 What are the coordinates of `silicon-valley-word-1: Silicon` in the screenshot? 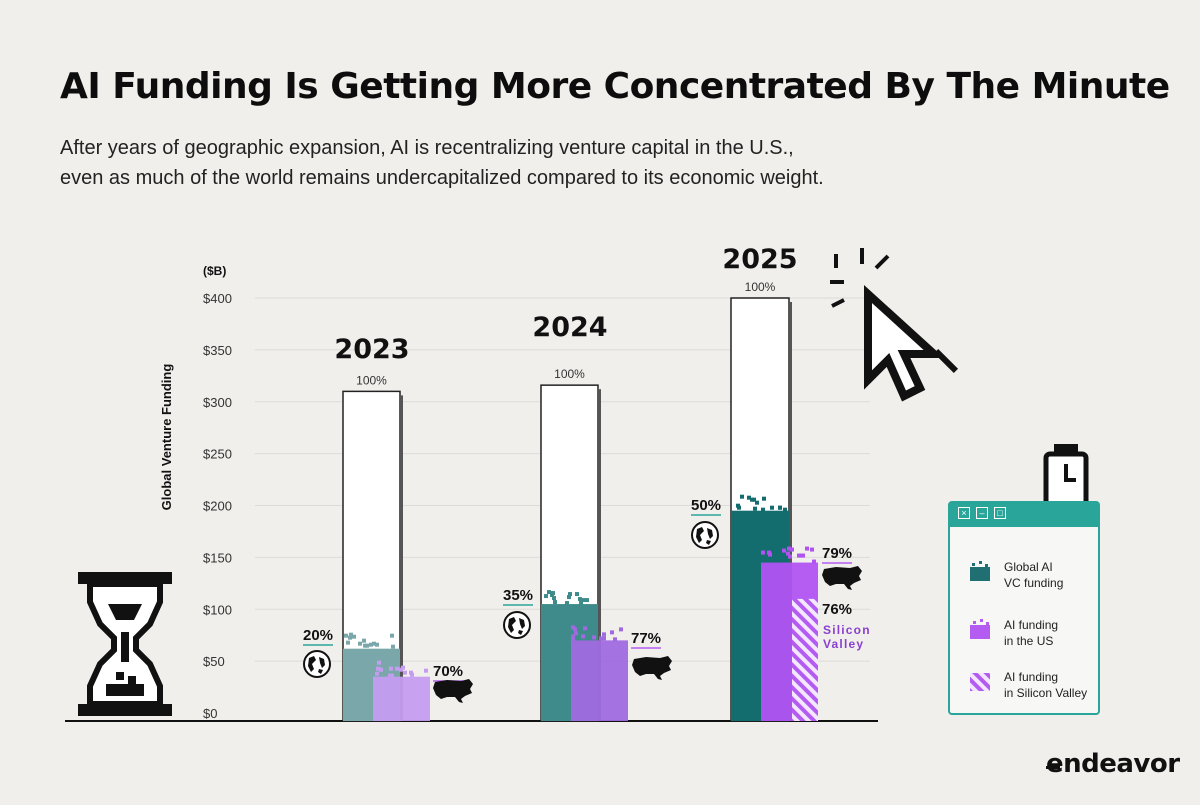 It's located at (847, 630).